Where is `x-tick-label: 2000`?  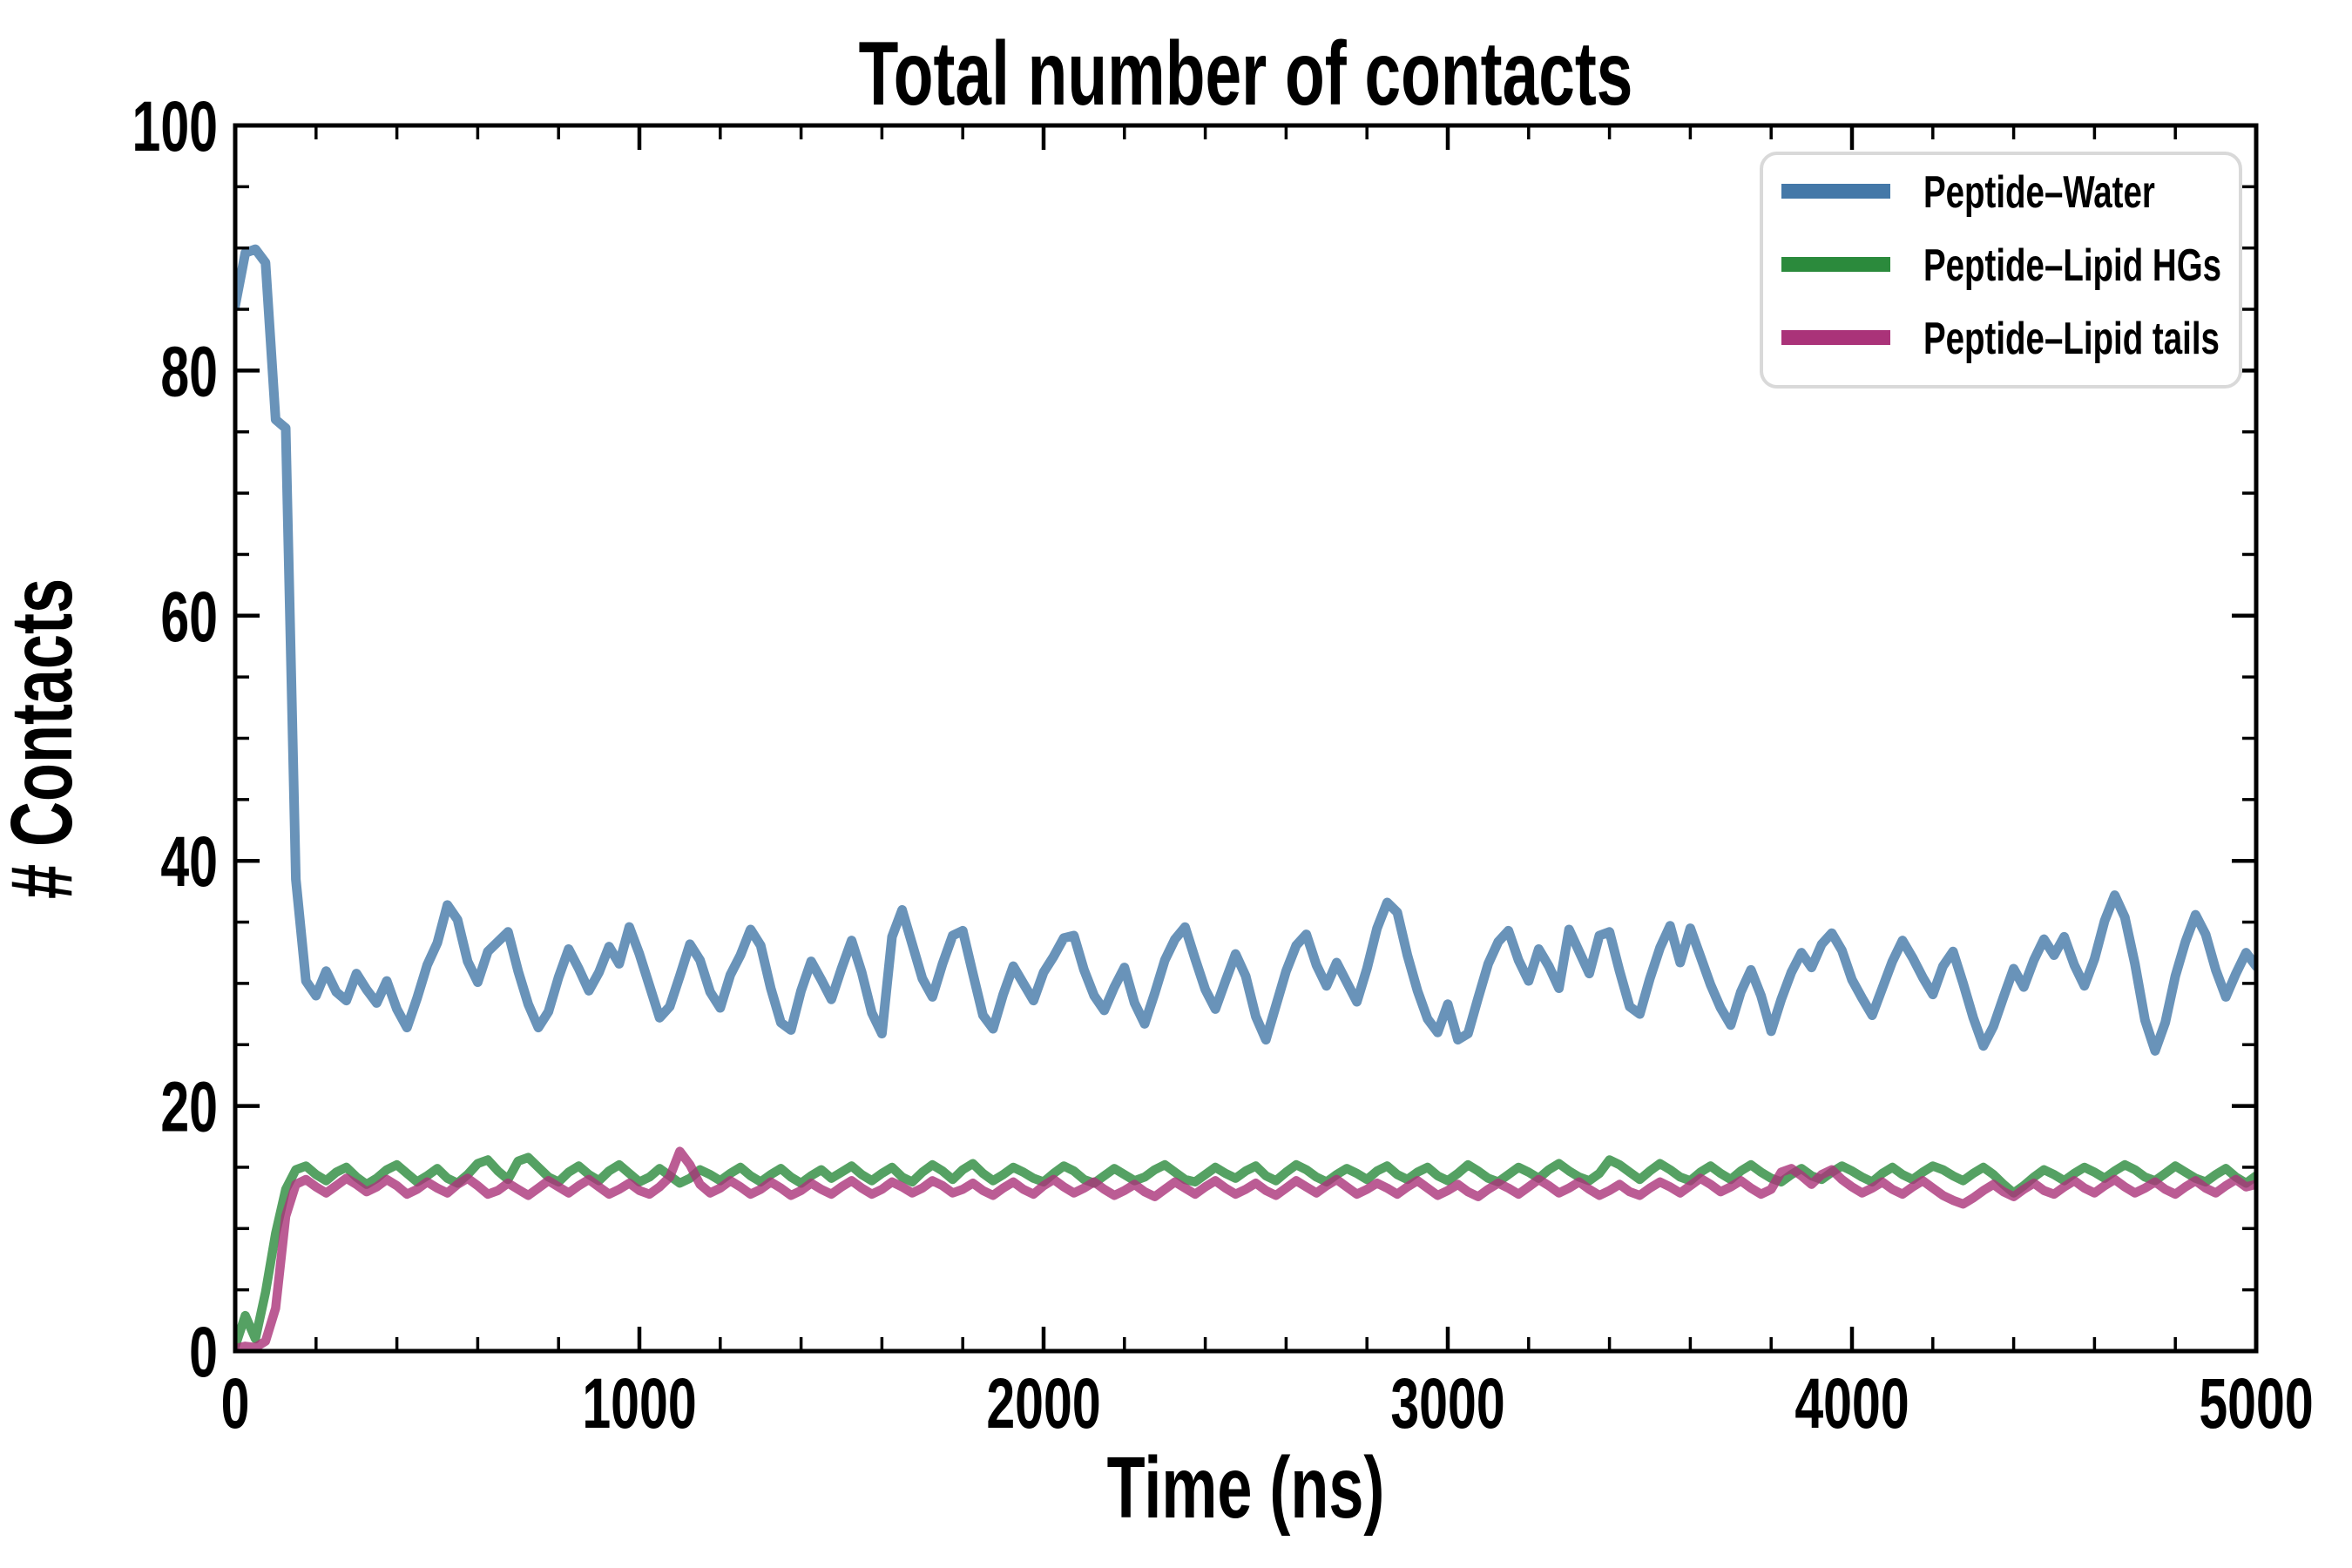 x-tick-label: 2000 is located at coordinates (1043, 1404).